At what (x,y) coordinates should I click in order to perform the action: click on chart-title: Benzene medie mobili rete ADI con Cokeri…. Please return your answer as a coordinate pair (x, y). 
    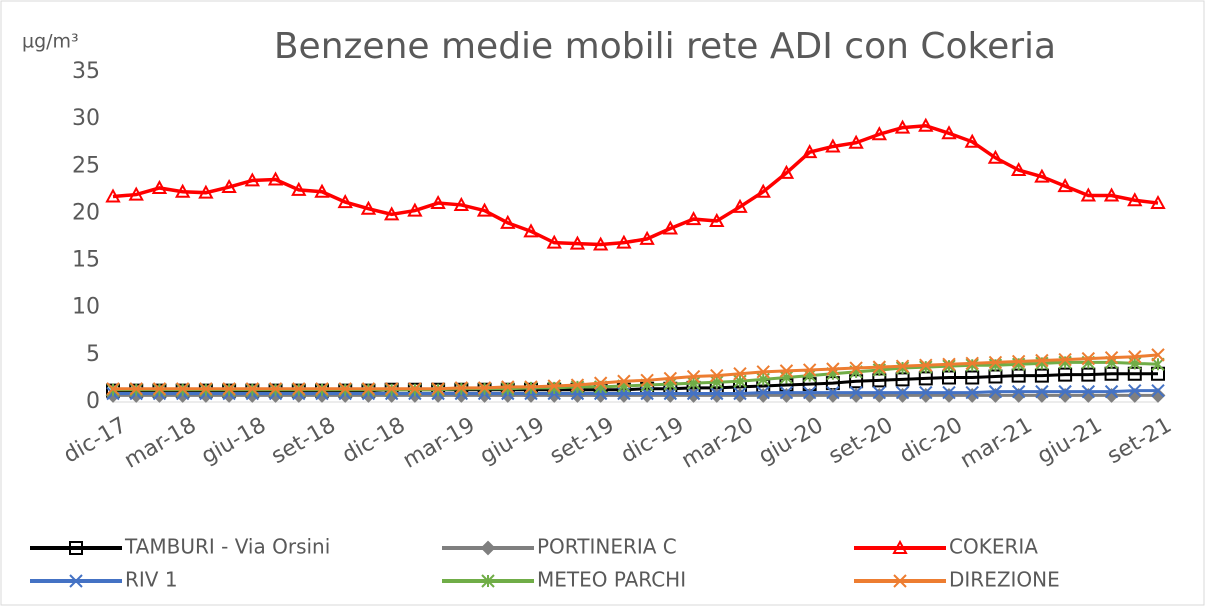
    Looking at the image, I should click on (665, 46).